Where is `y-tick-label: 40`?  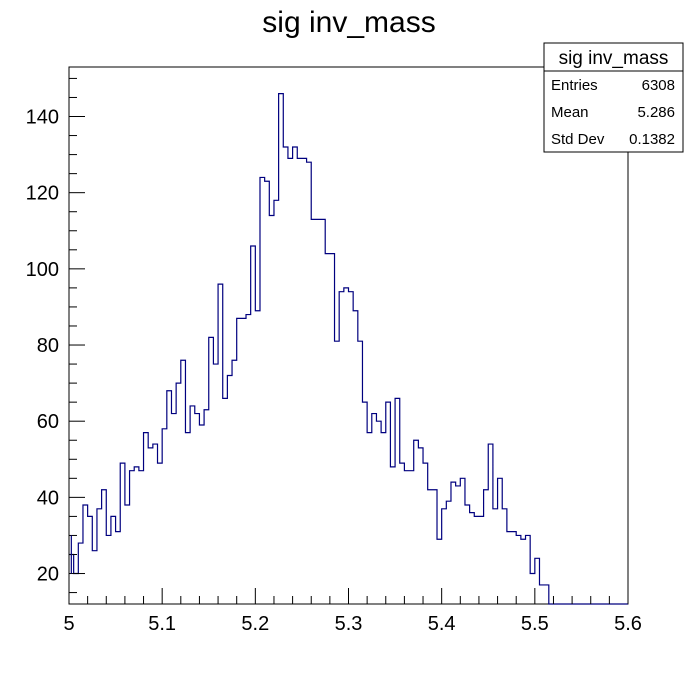
y-tick-label: 40 is located at coordinates (48, 498).